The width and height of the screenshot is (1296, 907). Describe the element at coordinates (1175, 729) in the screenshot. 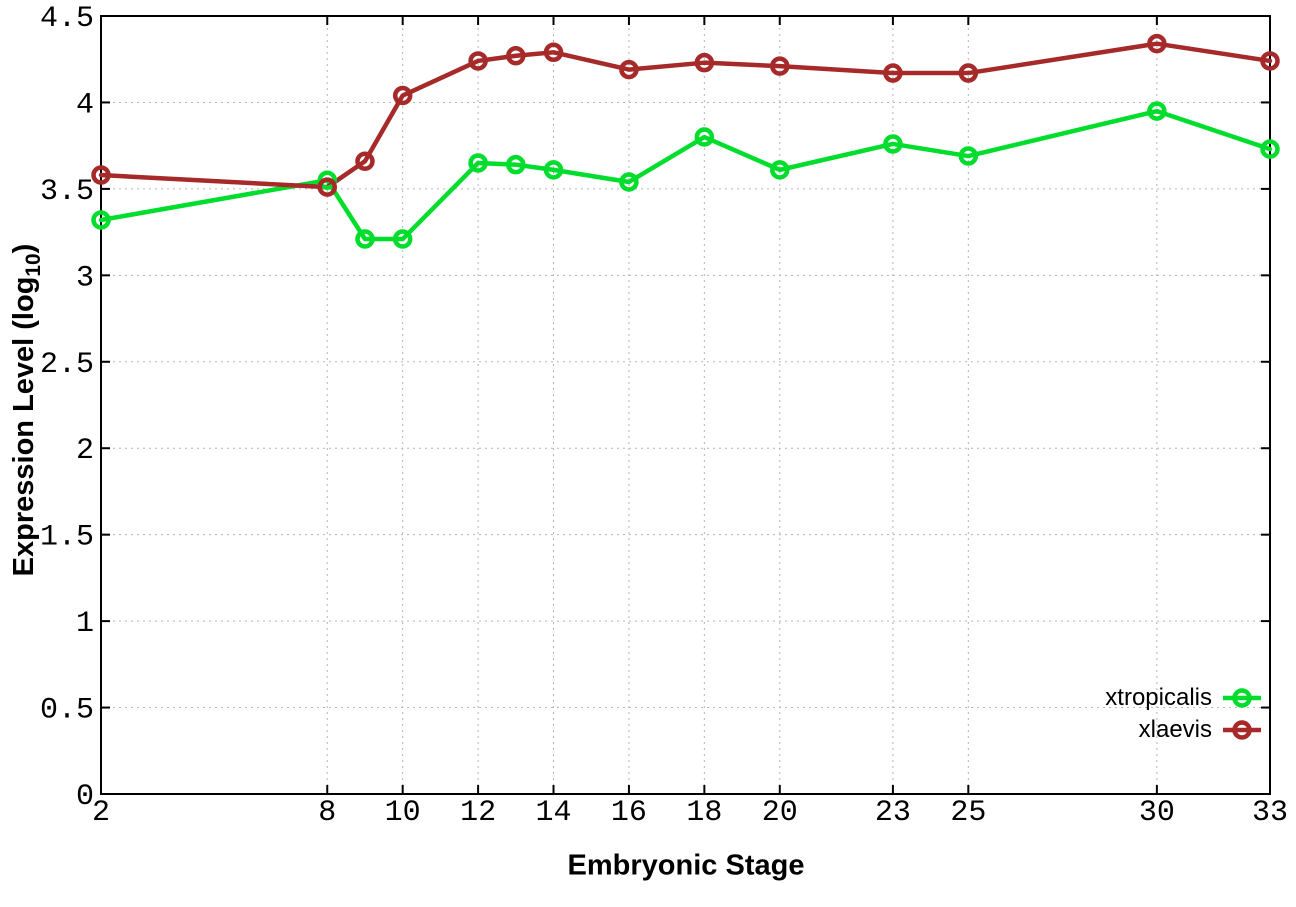

I see `legend-label: xlaevis` at that location.